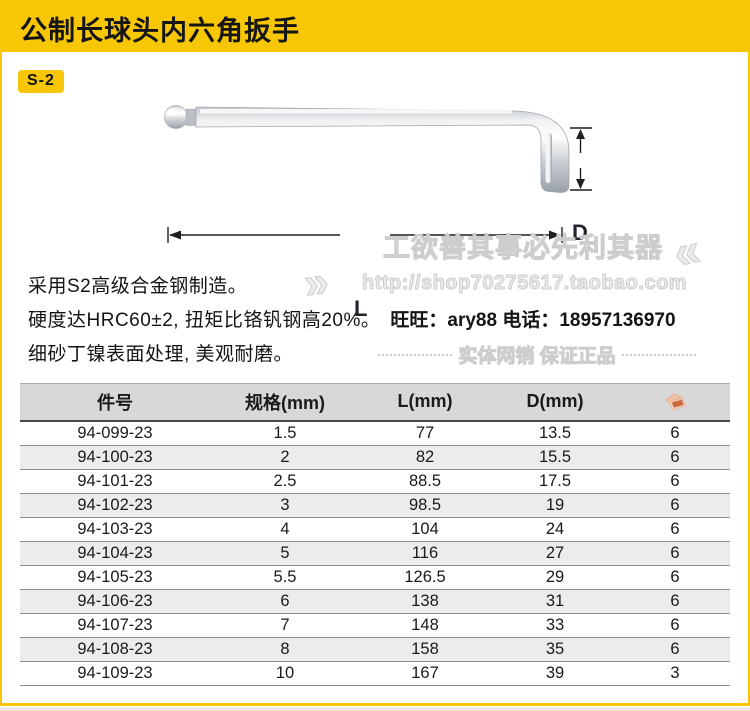 The width and height of the screenshot is (750, 711). Describe the element at coordinates (115, 457) in the screenshot. I see `cell-part: 94-100-23` at that location.